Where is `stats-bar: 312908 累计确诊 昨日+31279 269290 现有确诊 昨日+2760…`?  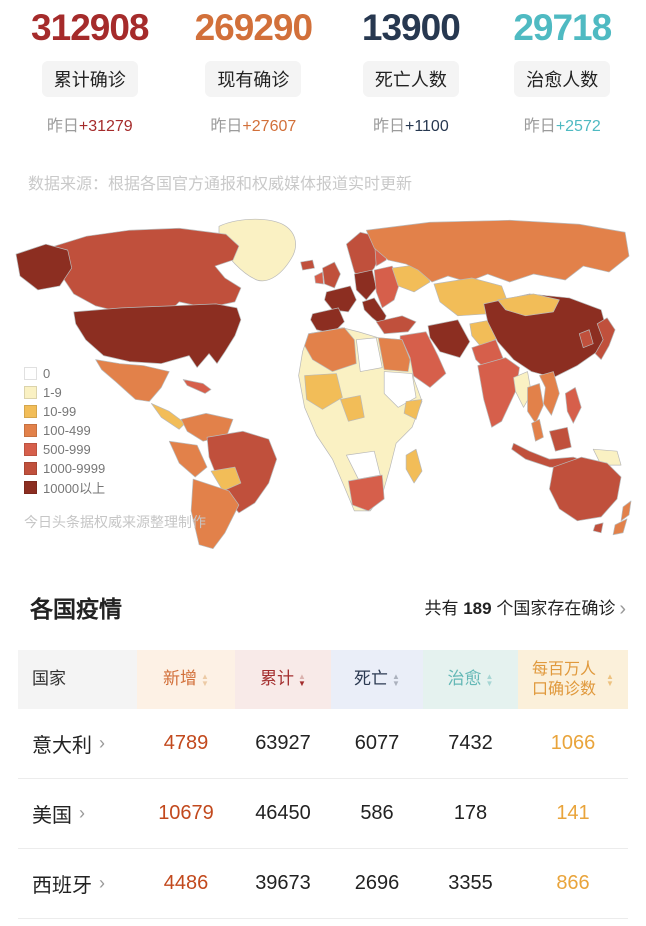
stats-bar: 312908 累计确诊 昨日+31279 269290 现有确诊 昨日+2760… is located at coordinates (323, 68).